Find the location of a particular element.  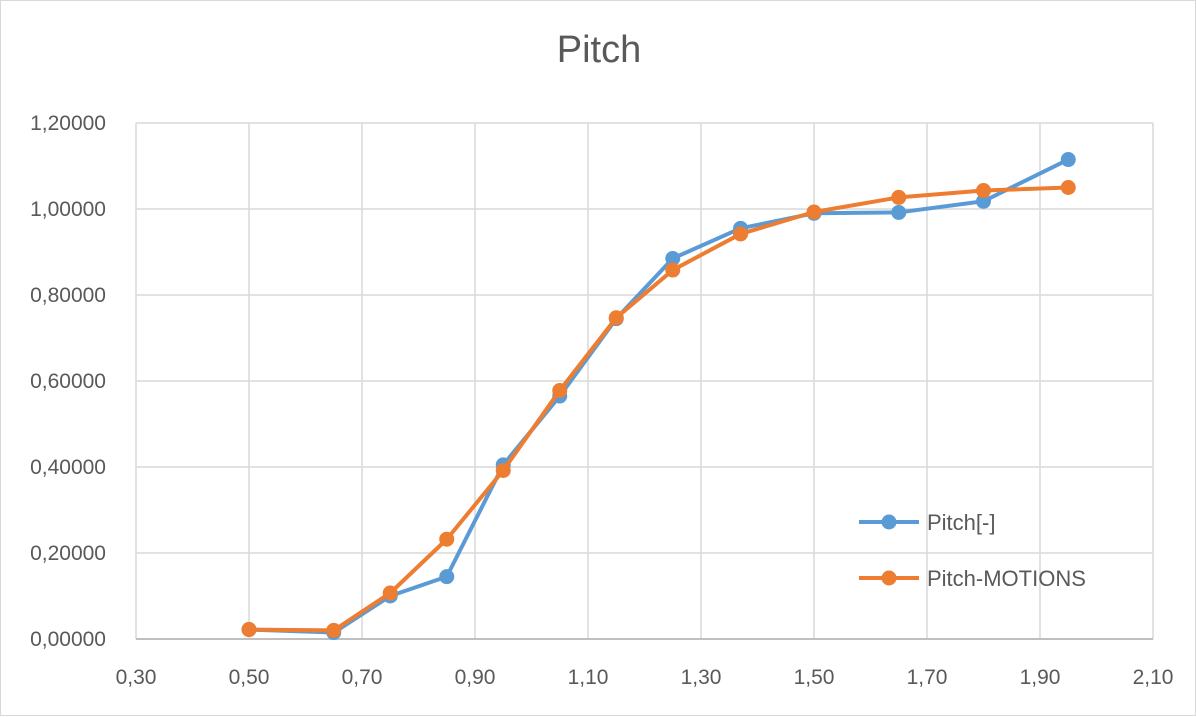

x-tick-label: 2,10 is located at coordinates (1153, 677).